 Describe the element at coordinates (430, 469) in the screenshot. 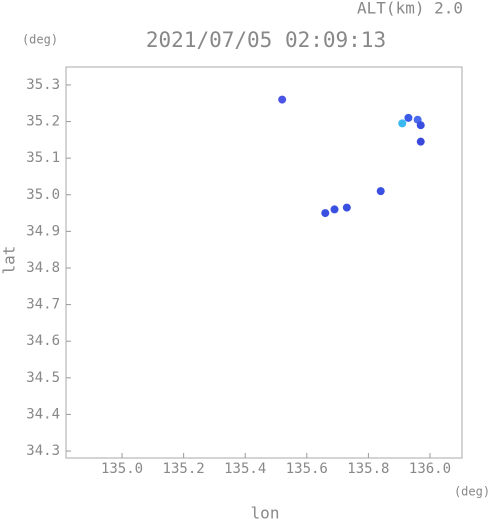

I see `x-tick-label: 136.0` at that location.